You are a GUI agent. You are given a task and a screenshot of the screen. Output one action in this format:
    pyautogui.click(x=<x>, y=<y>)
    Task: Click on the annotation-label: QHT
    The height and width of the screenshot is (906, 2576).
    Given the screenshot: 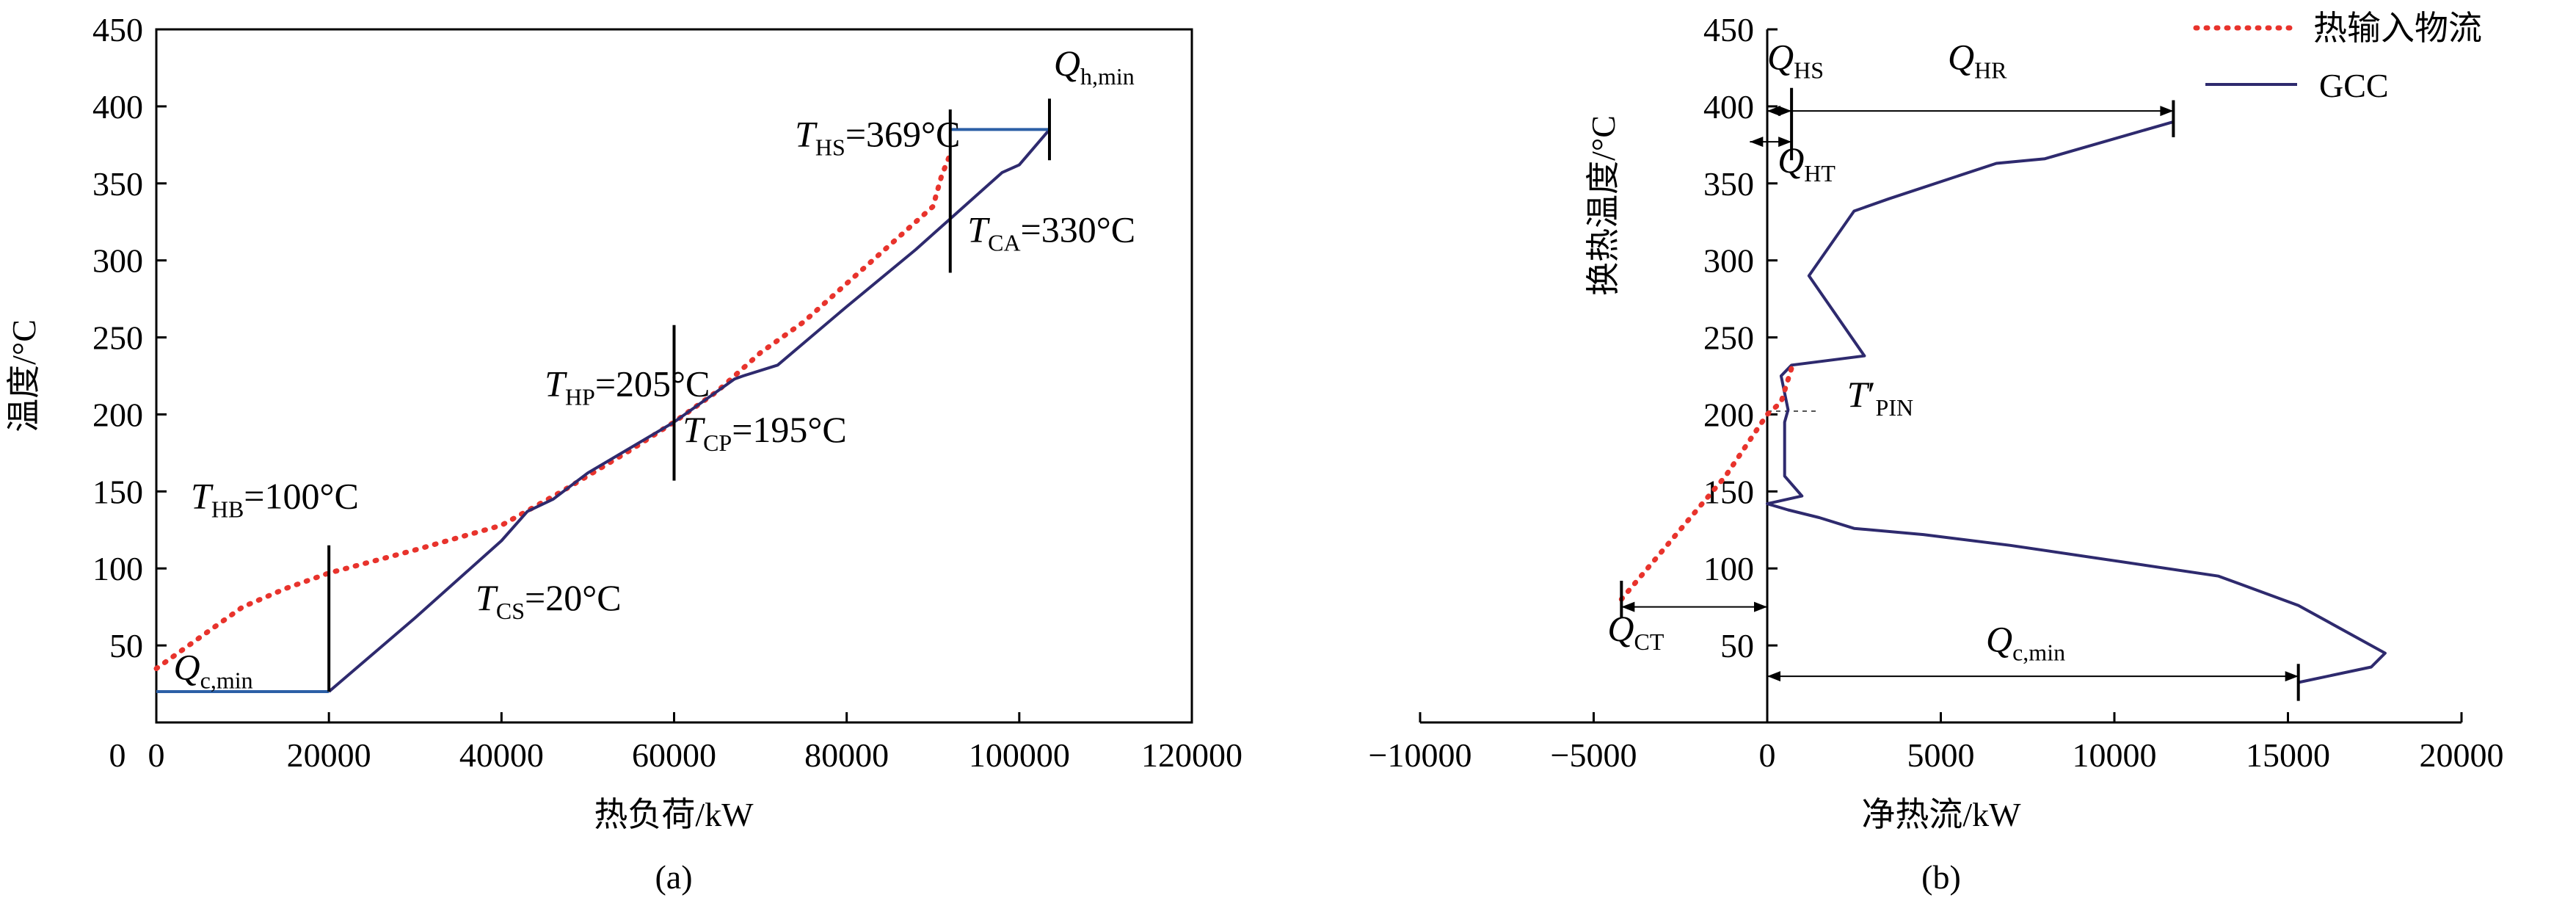 What is the action you would take?
    pyautogui.click(x=1806, y=163)
    